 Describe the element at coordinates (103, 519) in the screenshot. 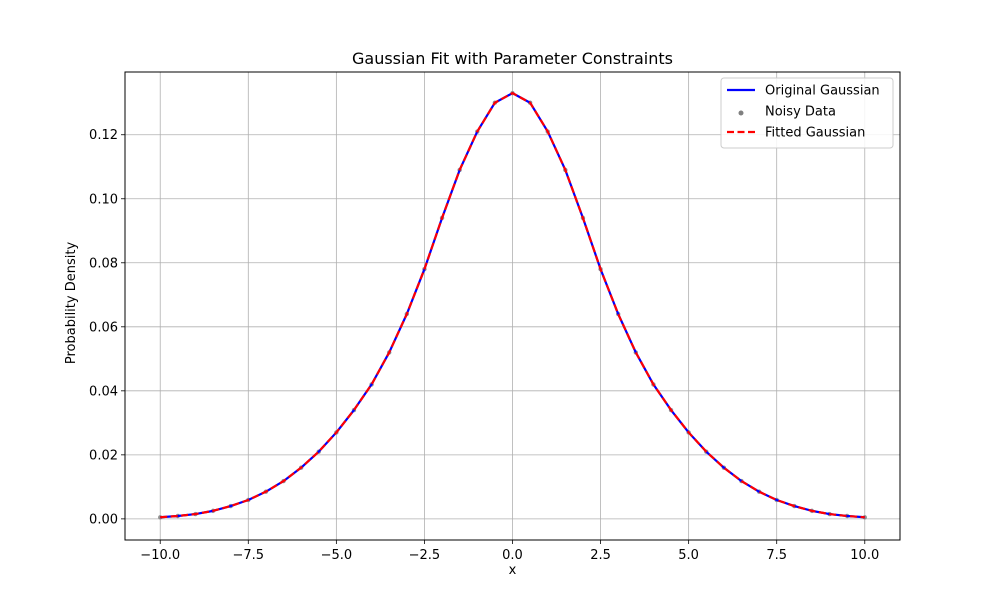

I see `y-tick-label: 0.00` at that location.